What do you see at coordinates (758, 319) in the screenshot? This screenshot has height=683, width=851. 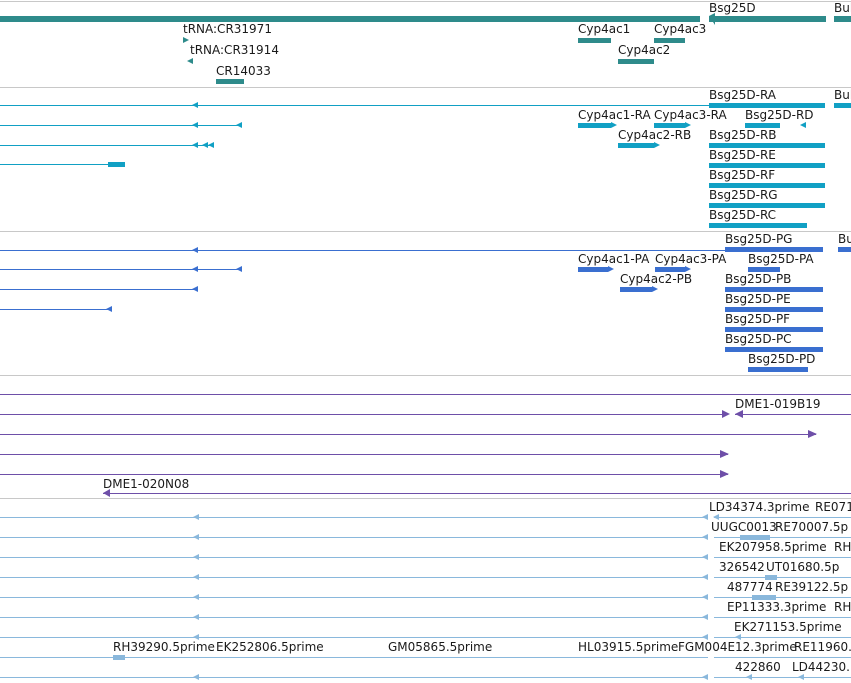 I see `protein-label: Bsg25D-PF` at bounding box center [758, 319].